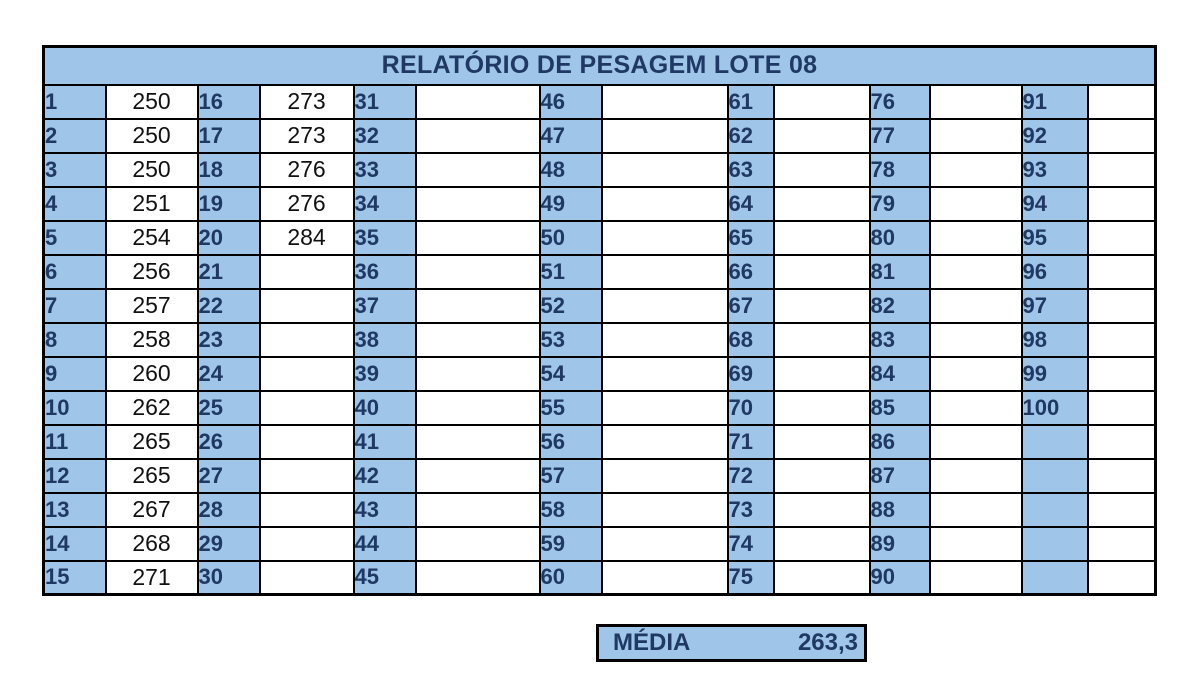 Image resolution: width=1200 pixels, height=700 pixels. What do you see at coordinates (570, 577) in the screenshot?
I see `animal-number: 60` at bounding box center [570, 577].